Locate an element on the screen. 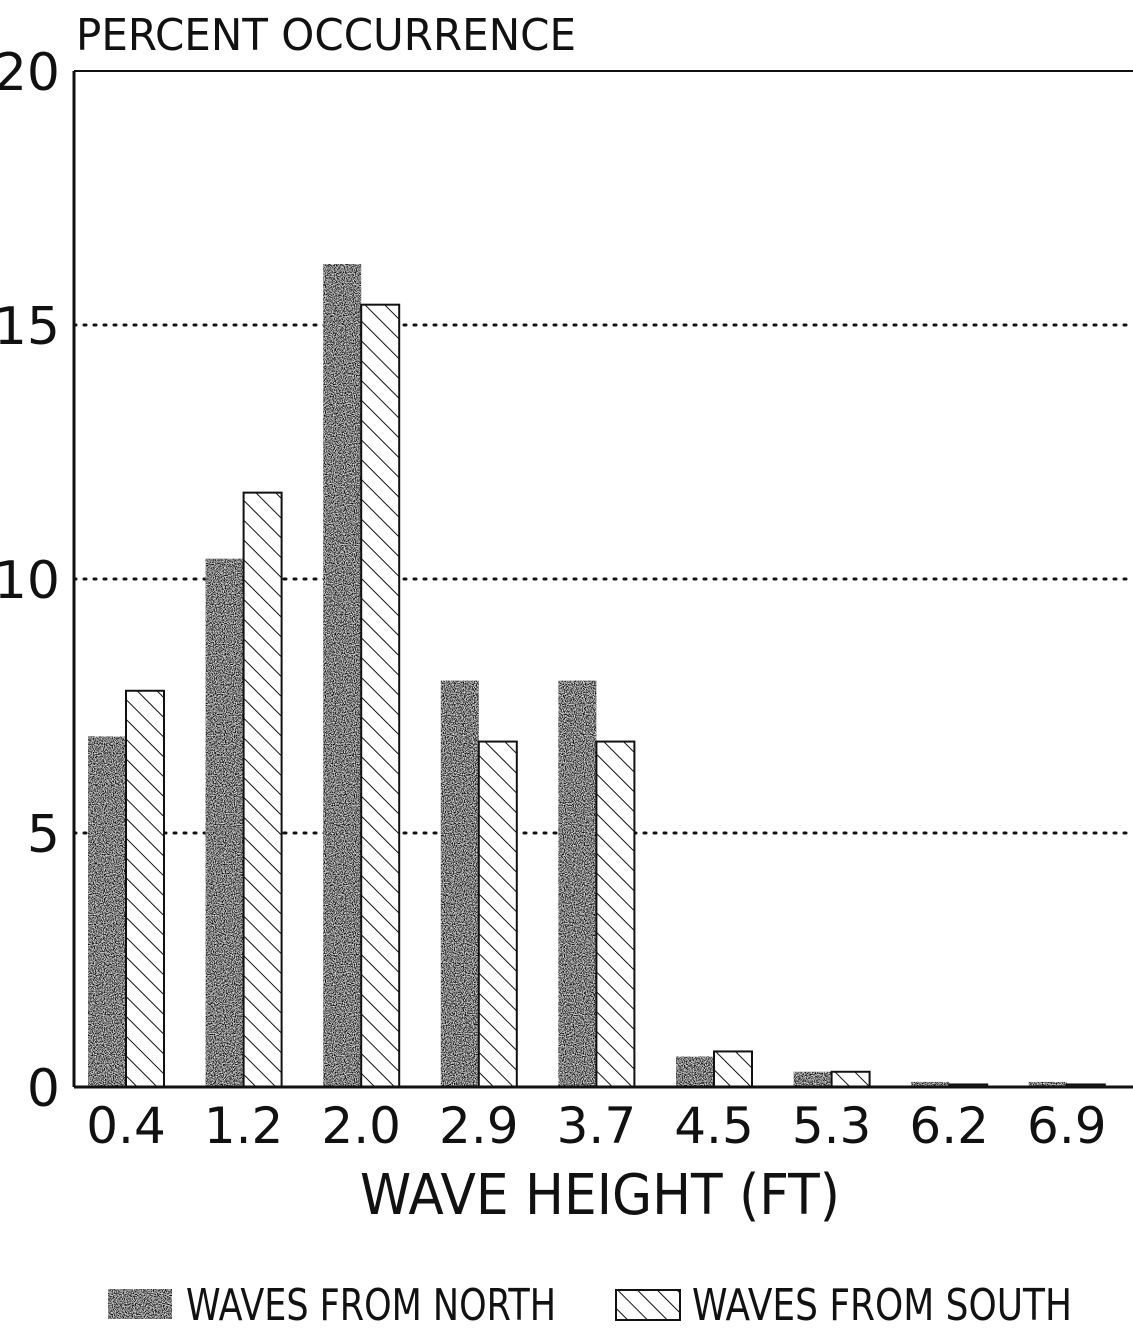 This screenshot has width=1133, height=1329. y-tick-label: 20 is located at coordinates (30, 73).